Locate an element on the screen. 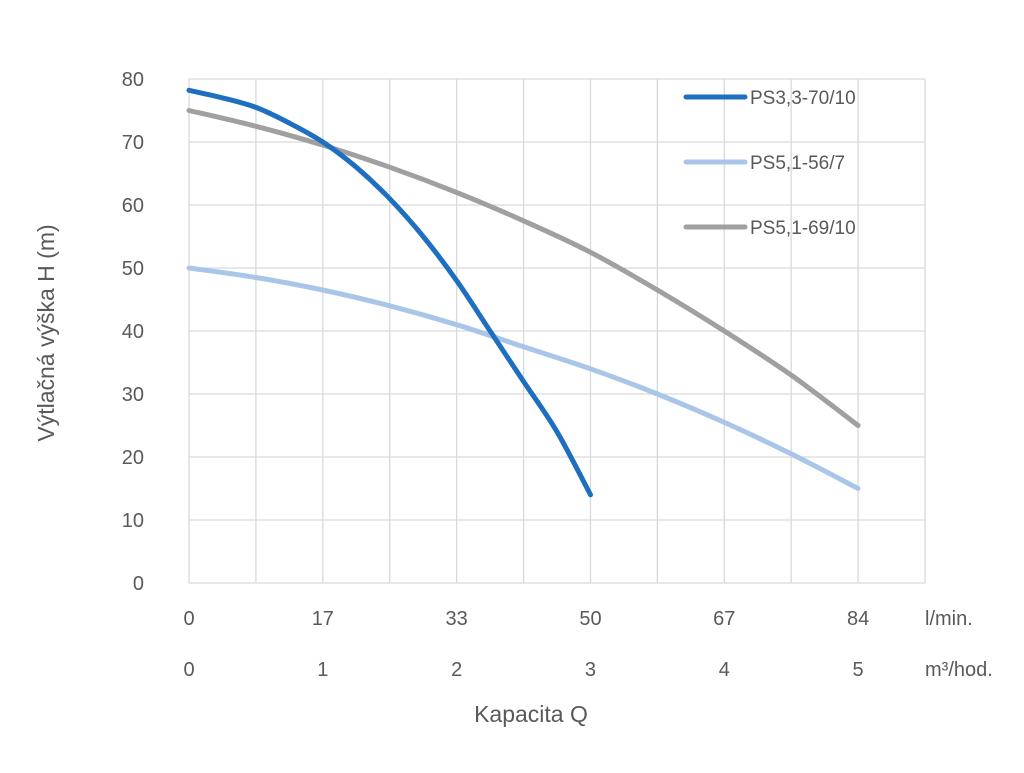 The height and width of the screenshot is (773, 1024). x-tick-label-m3h: 0 is located at coordinates (188, 670).